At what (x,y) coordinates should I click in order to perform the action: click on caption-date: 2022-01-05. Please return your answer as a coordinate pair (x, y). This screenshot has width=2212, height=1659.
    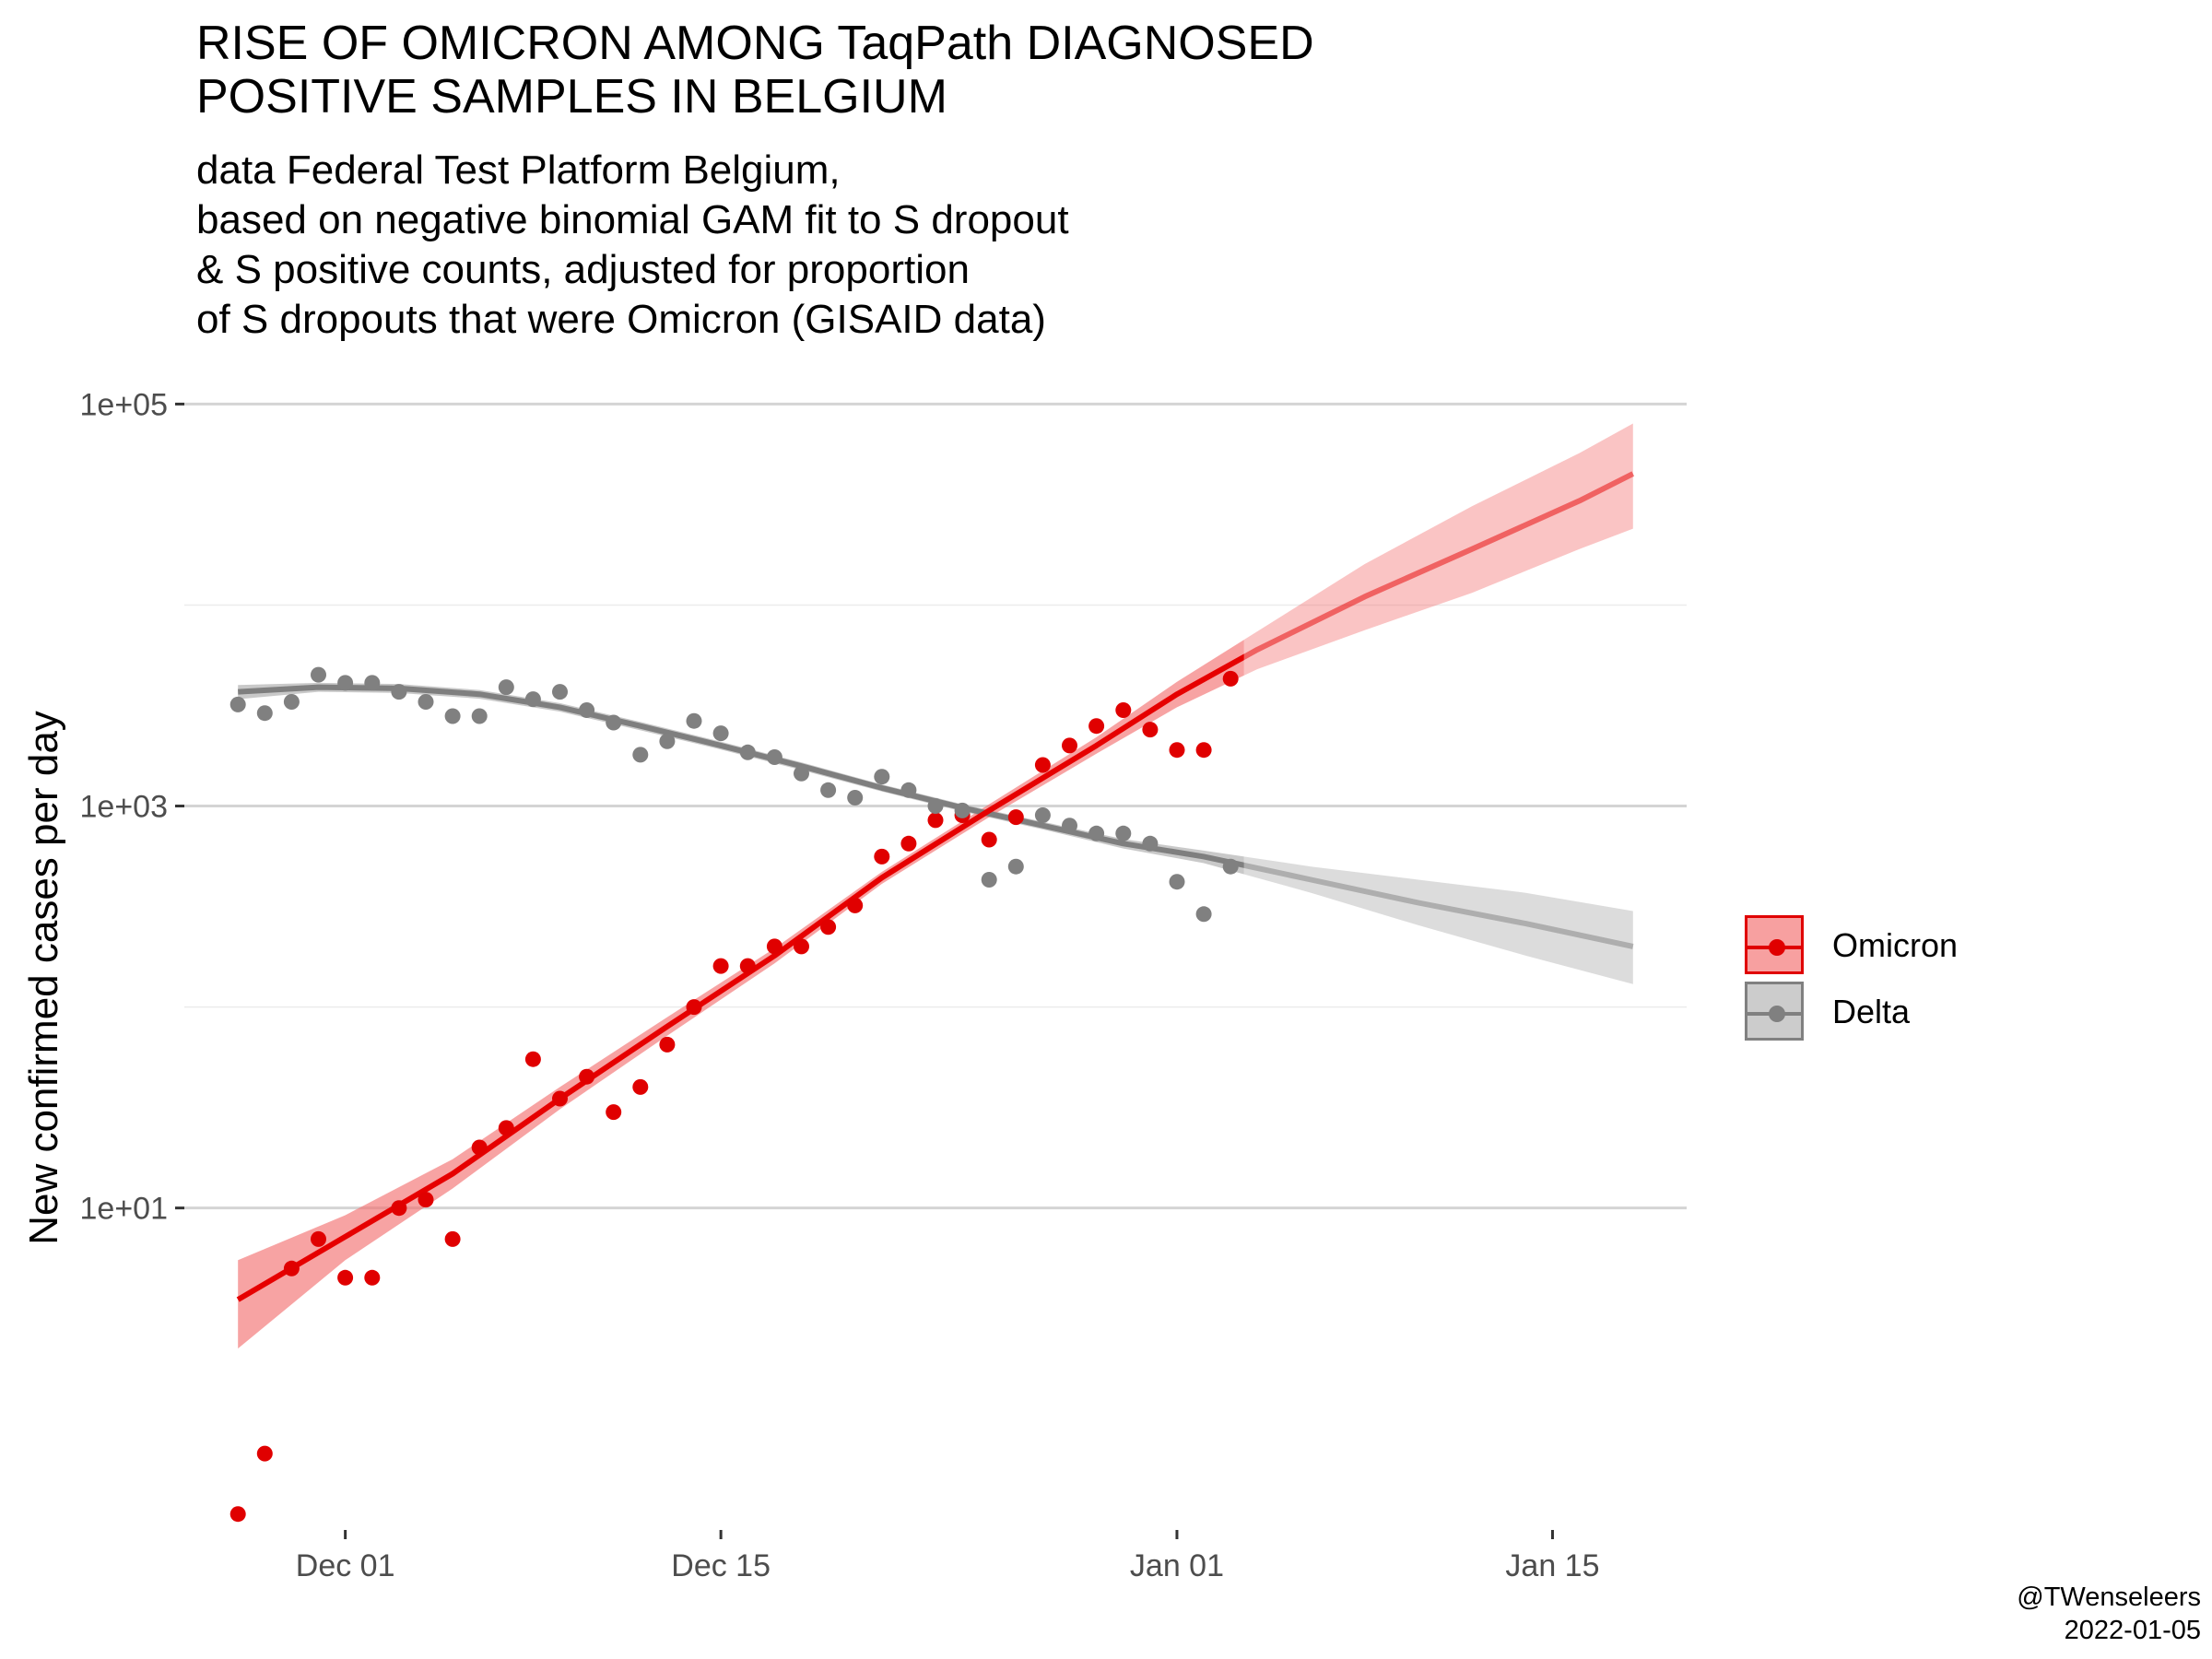
    Looking at the image, I should click on (2132, 1630).